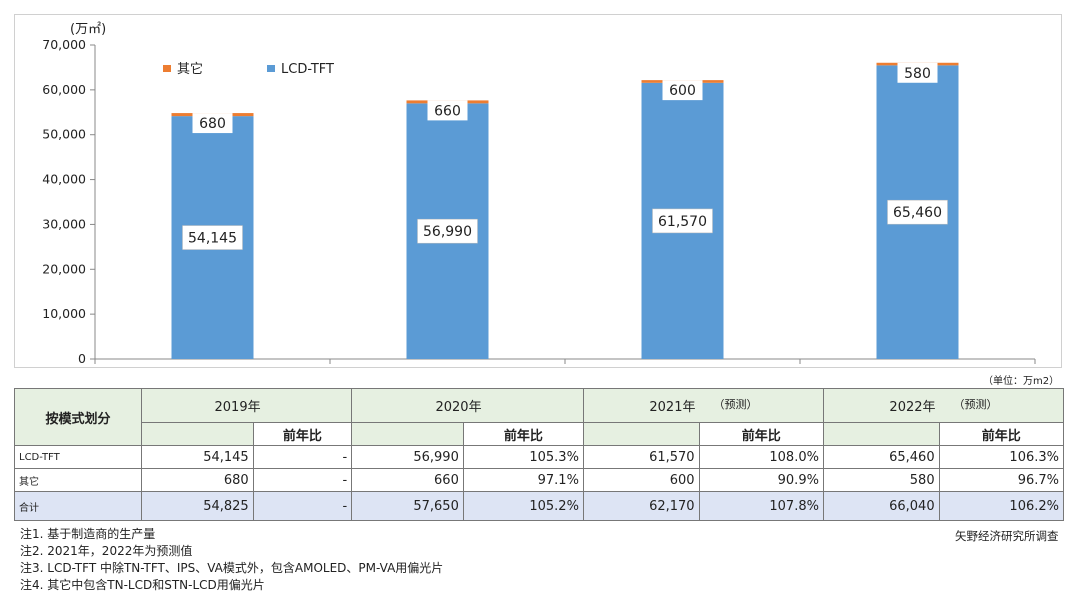  What do you see at coordinates (64, 44) in the screenshot?
I see `y-tick-label: 70,000` at bounding box center [64, 44].